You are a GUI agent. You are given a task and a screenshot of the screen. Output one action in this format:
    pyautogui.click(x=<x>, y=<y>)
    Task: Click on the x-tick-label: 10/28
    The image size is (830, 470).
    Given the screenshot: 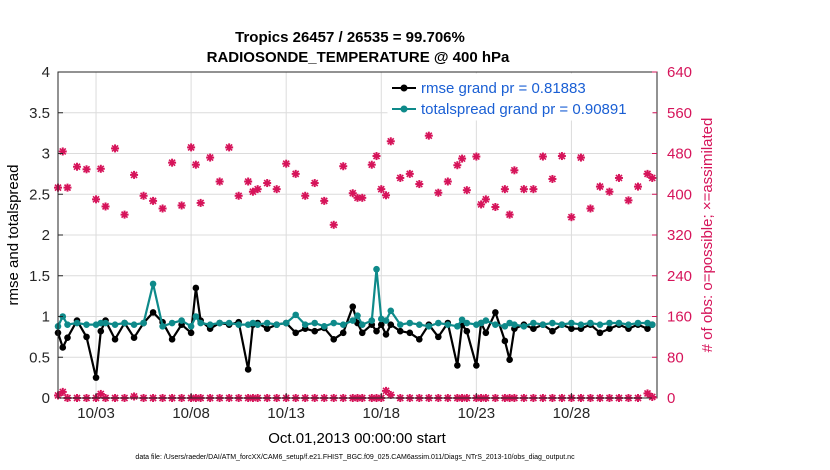 What is the action you would take?
    pyautogui.click(x=572, y=413)
    